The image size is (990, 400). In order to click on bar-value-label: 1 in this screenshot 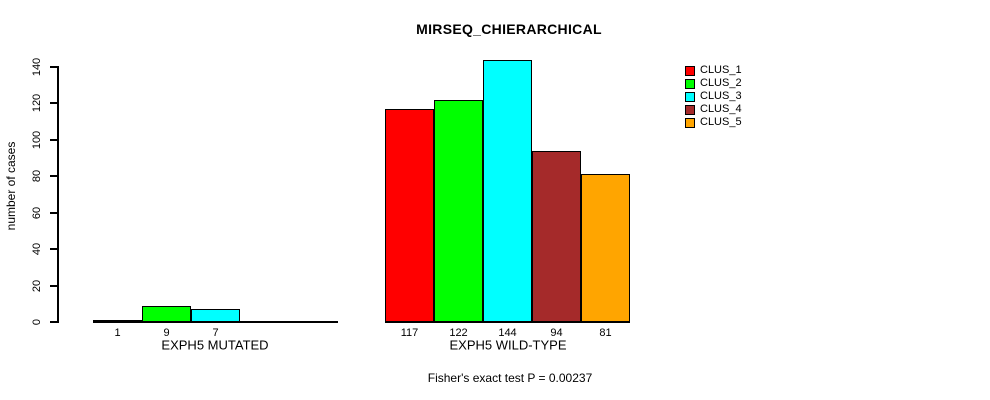, I will do `click(117, 333)`.